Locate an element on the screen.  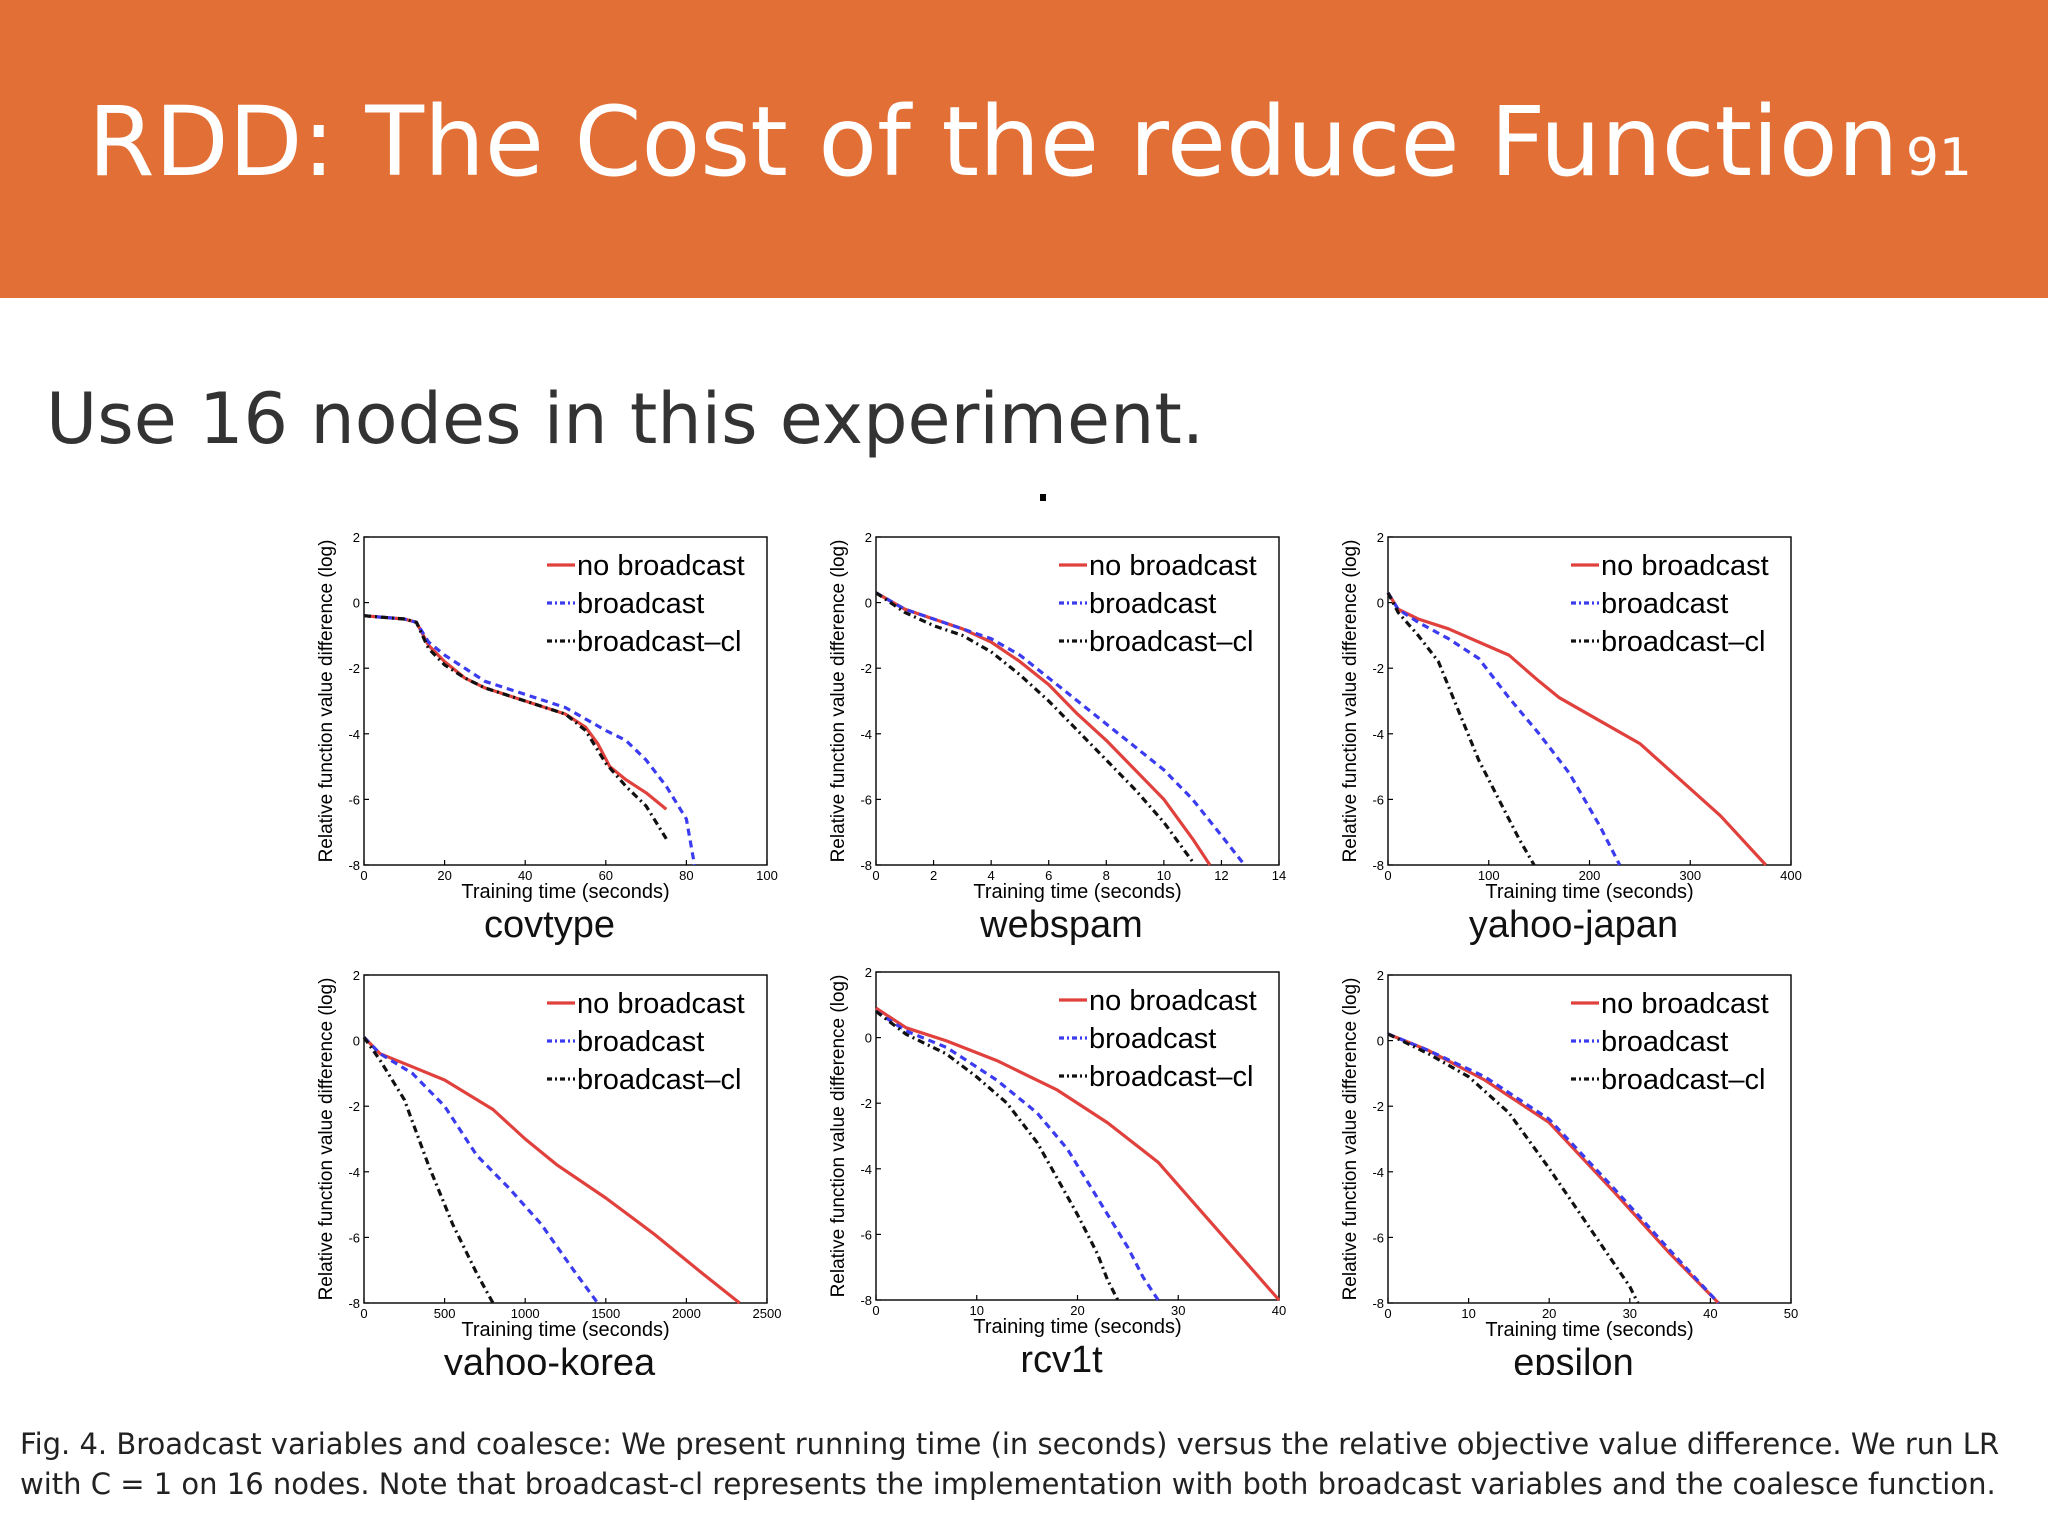
series-line-broadcast is located at coordinates (1060, 728).